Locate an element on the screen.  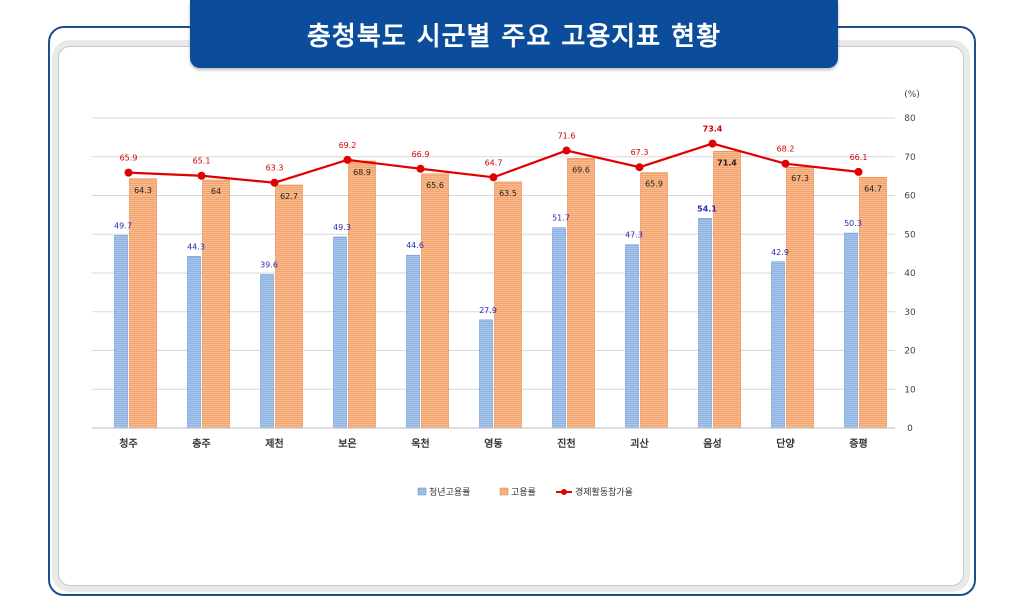
x-category-label: 제천 is located at coordinates (274, 443).